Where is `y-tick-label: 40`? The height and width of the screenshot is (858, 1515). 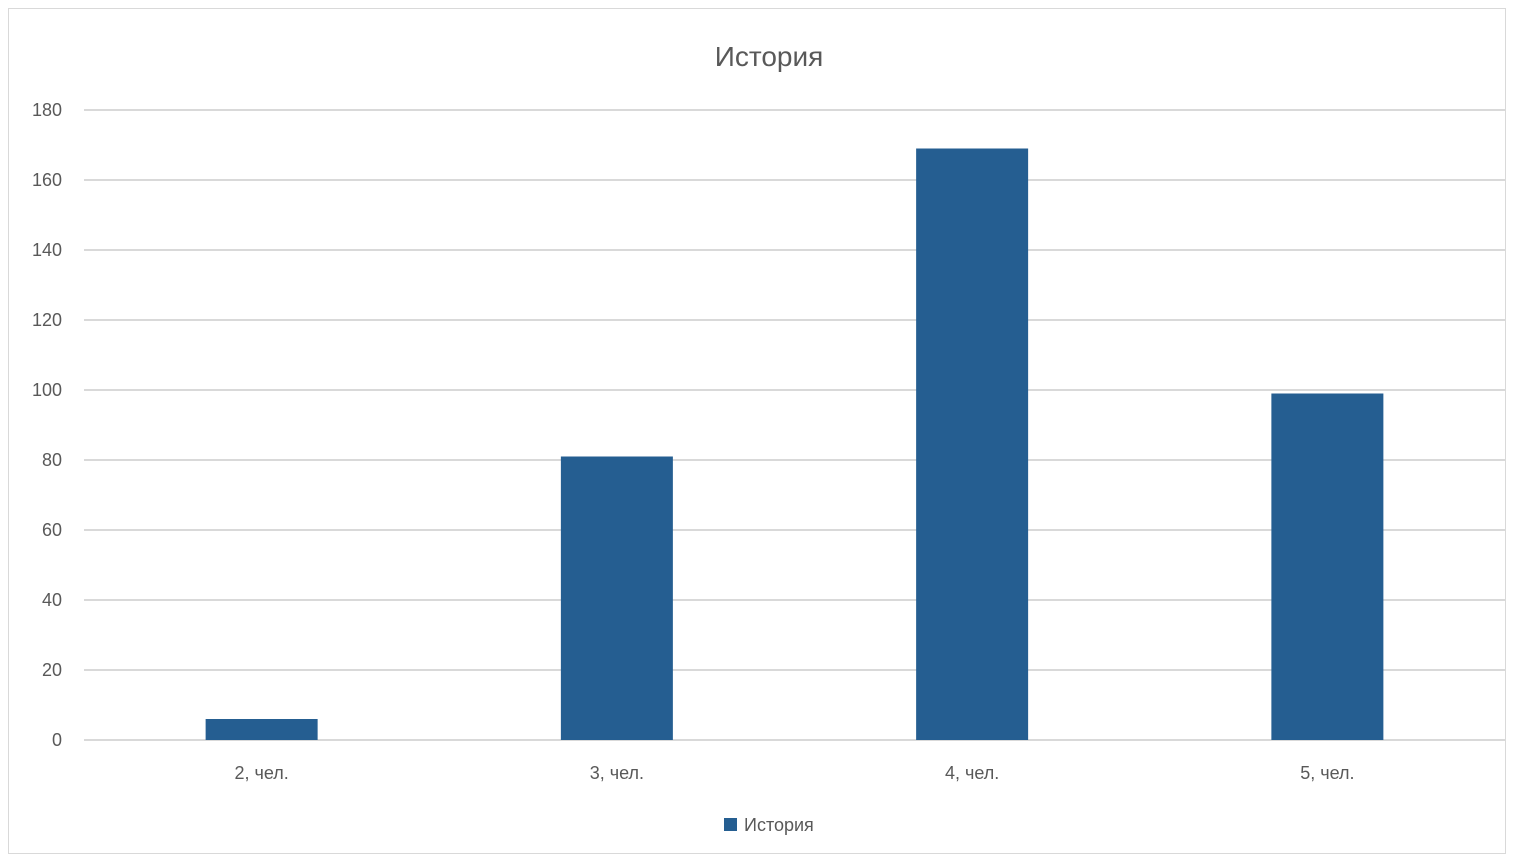 y-tick-label: 40 is located at coordinates (52, 600).